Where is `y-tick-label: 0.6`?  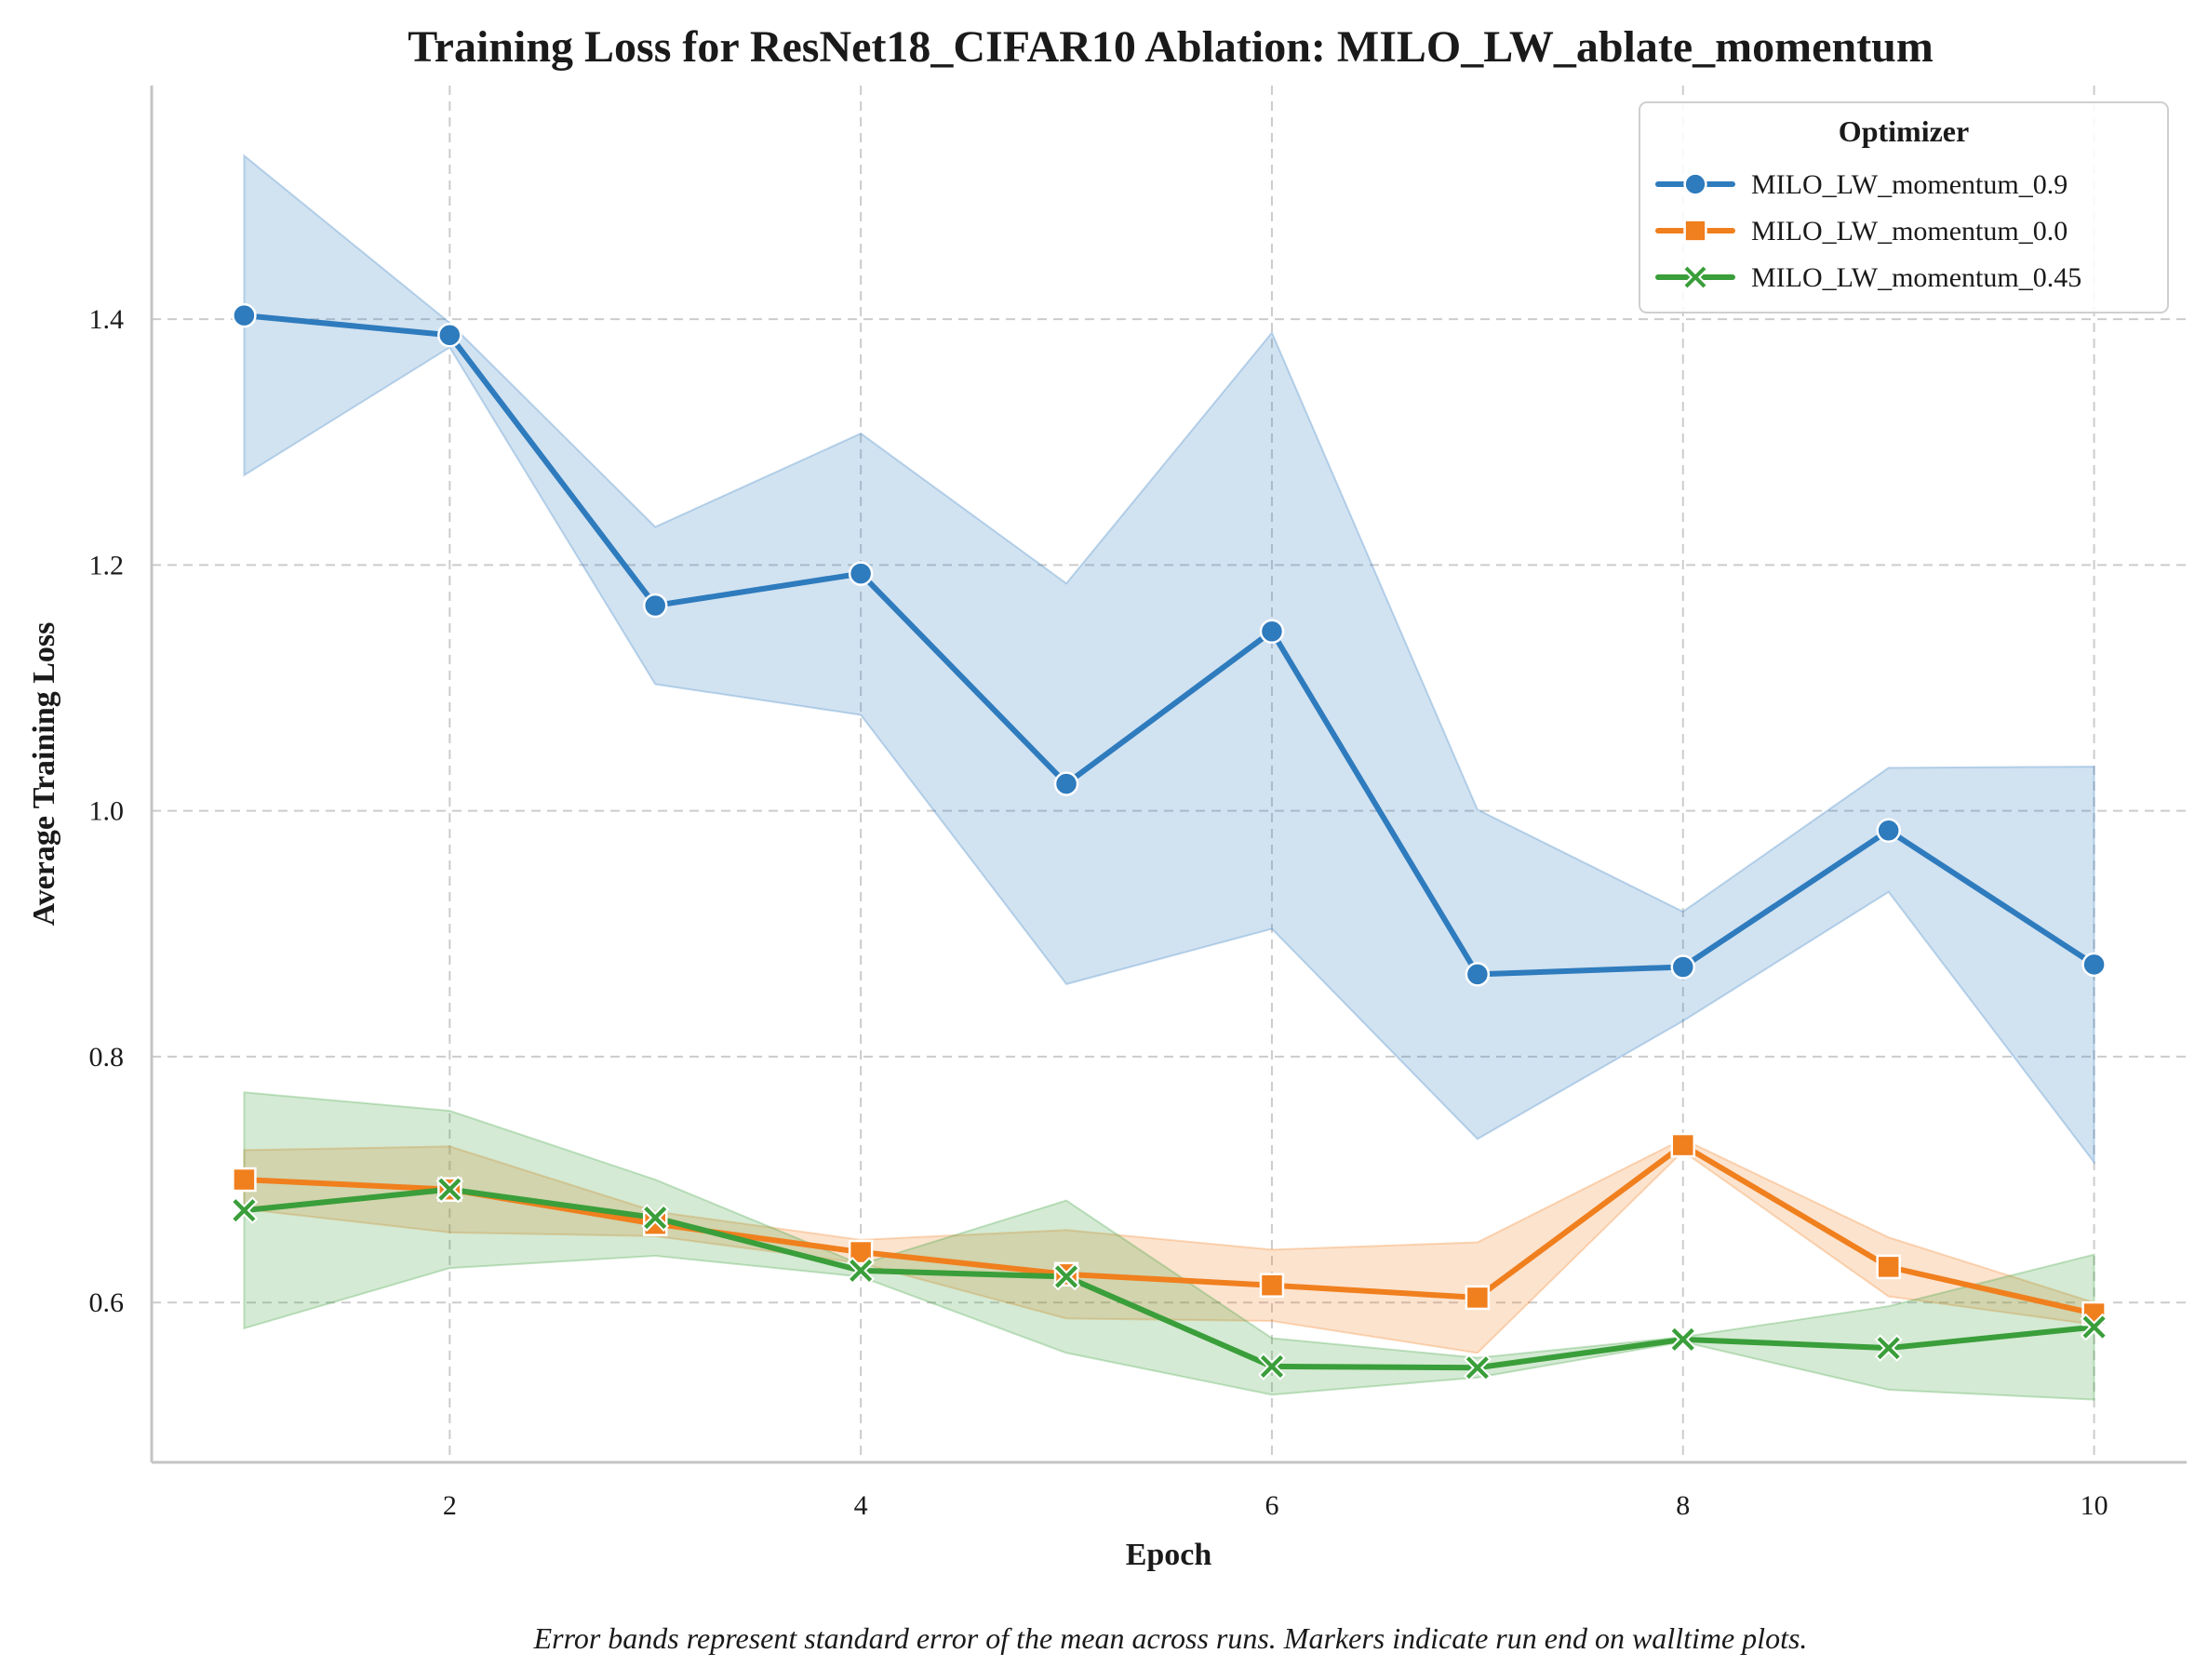
y-tick-label: 0.6 is located at coordinates (107, 1302).